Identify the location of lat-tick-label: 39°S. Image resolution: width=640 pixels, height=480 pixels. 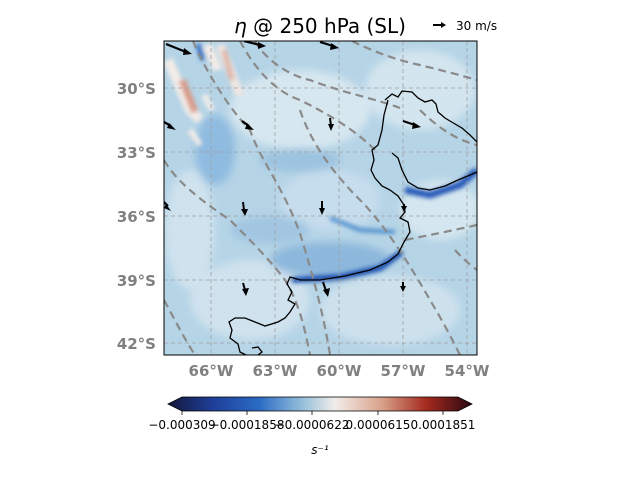
(136, 281).